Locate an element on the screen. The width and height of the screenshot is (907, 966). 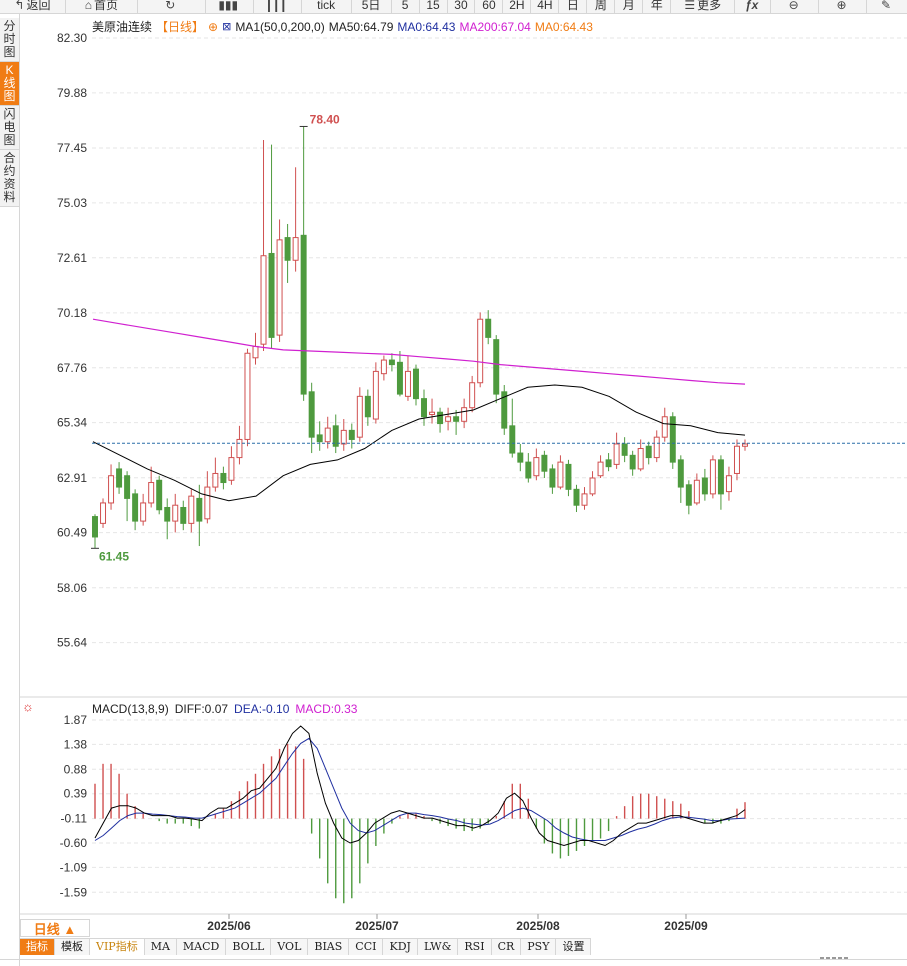
period-tag: 【日线】 is located at coordinates (180, 27).